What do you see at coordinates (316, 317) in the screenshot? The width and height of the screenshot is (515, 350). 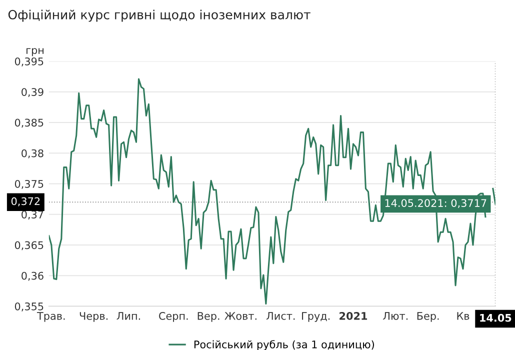 I see `x-tick-label: Груд.` at bounding box center [316, 317].